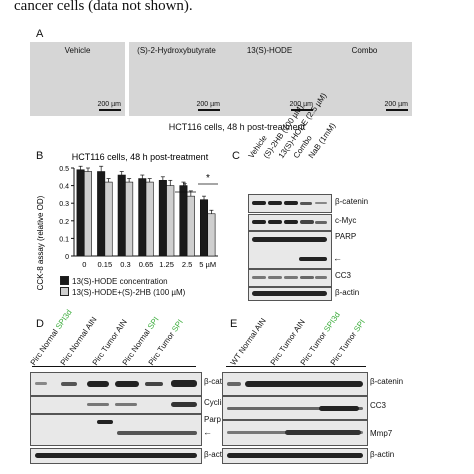 The width and height of the screenshot is (474, 474). Describe the element at coordinates (125, 264) in the screenshot. I see `x-tick-label: 0.3` at that location.